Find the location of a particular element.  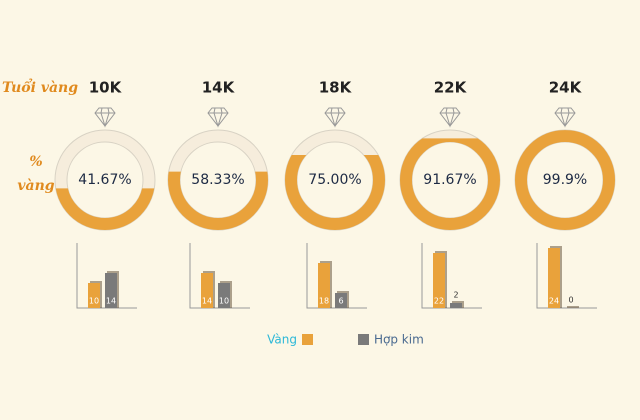

karat-label: 22K is located at coordinates (451, 88).